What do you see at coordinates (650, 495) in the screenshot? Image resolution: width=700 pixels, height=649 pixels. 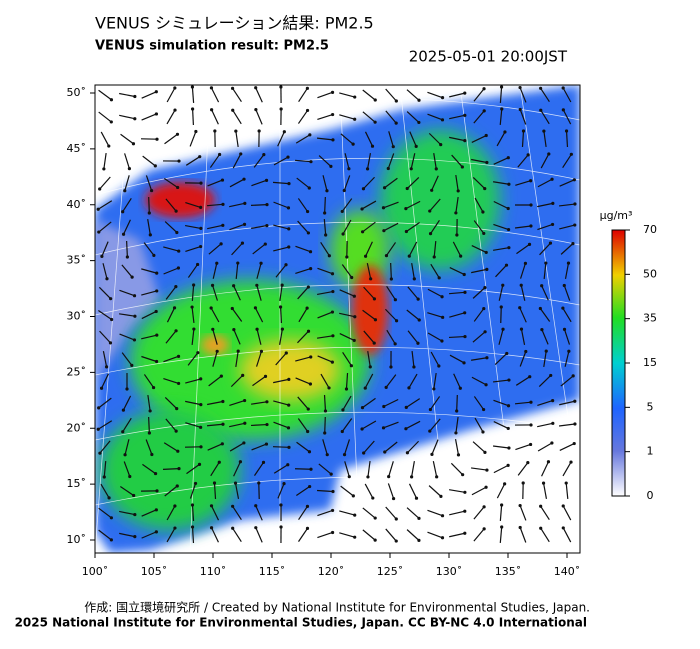 I see `colorbar-tick-label: 0` at bounding box center [650, 495].